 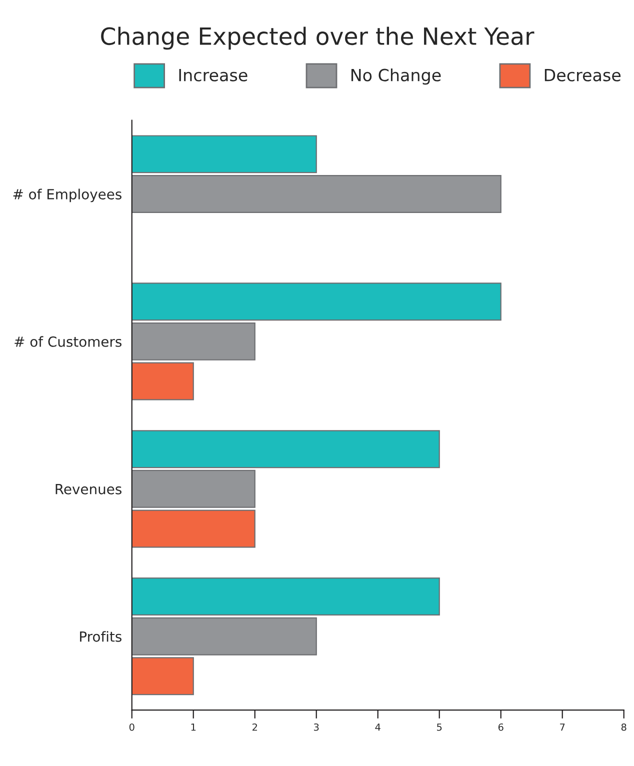 What do you see at coordinates (193, 727) in the screenshot?
I see `x-tick-label: 1` at bounding box center [193, 727].